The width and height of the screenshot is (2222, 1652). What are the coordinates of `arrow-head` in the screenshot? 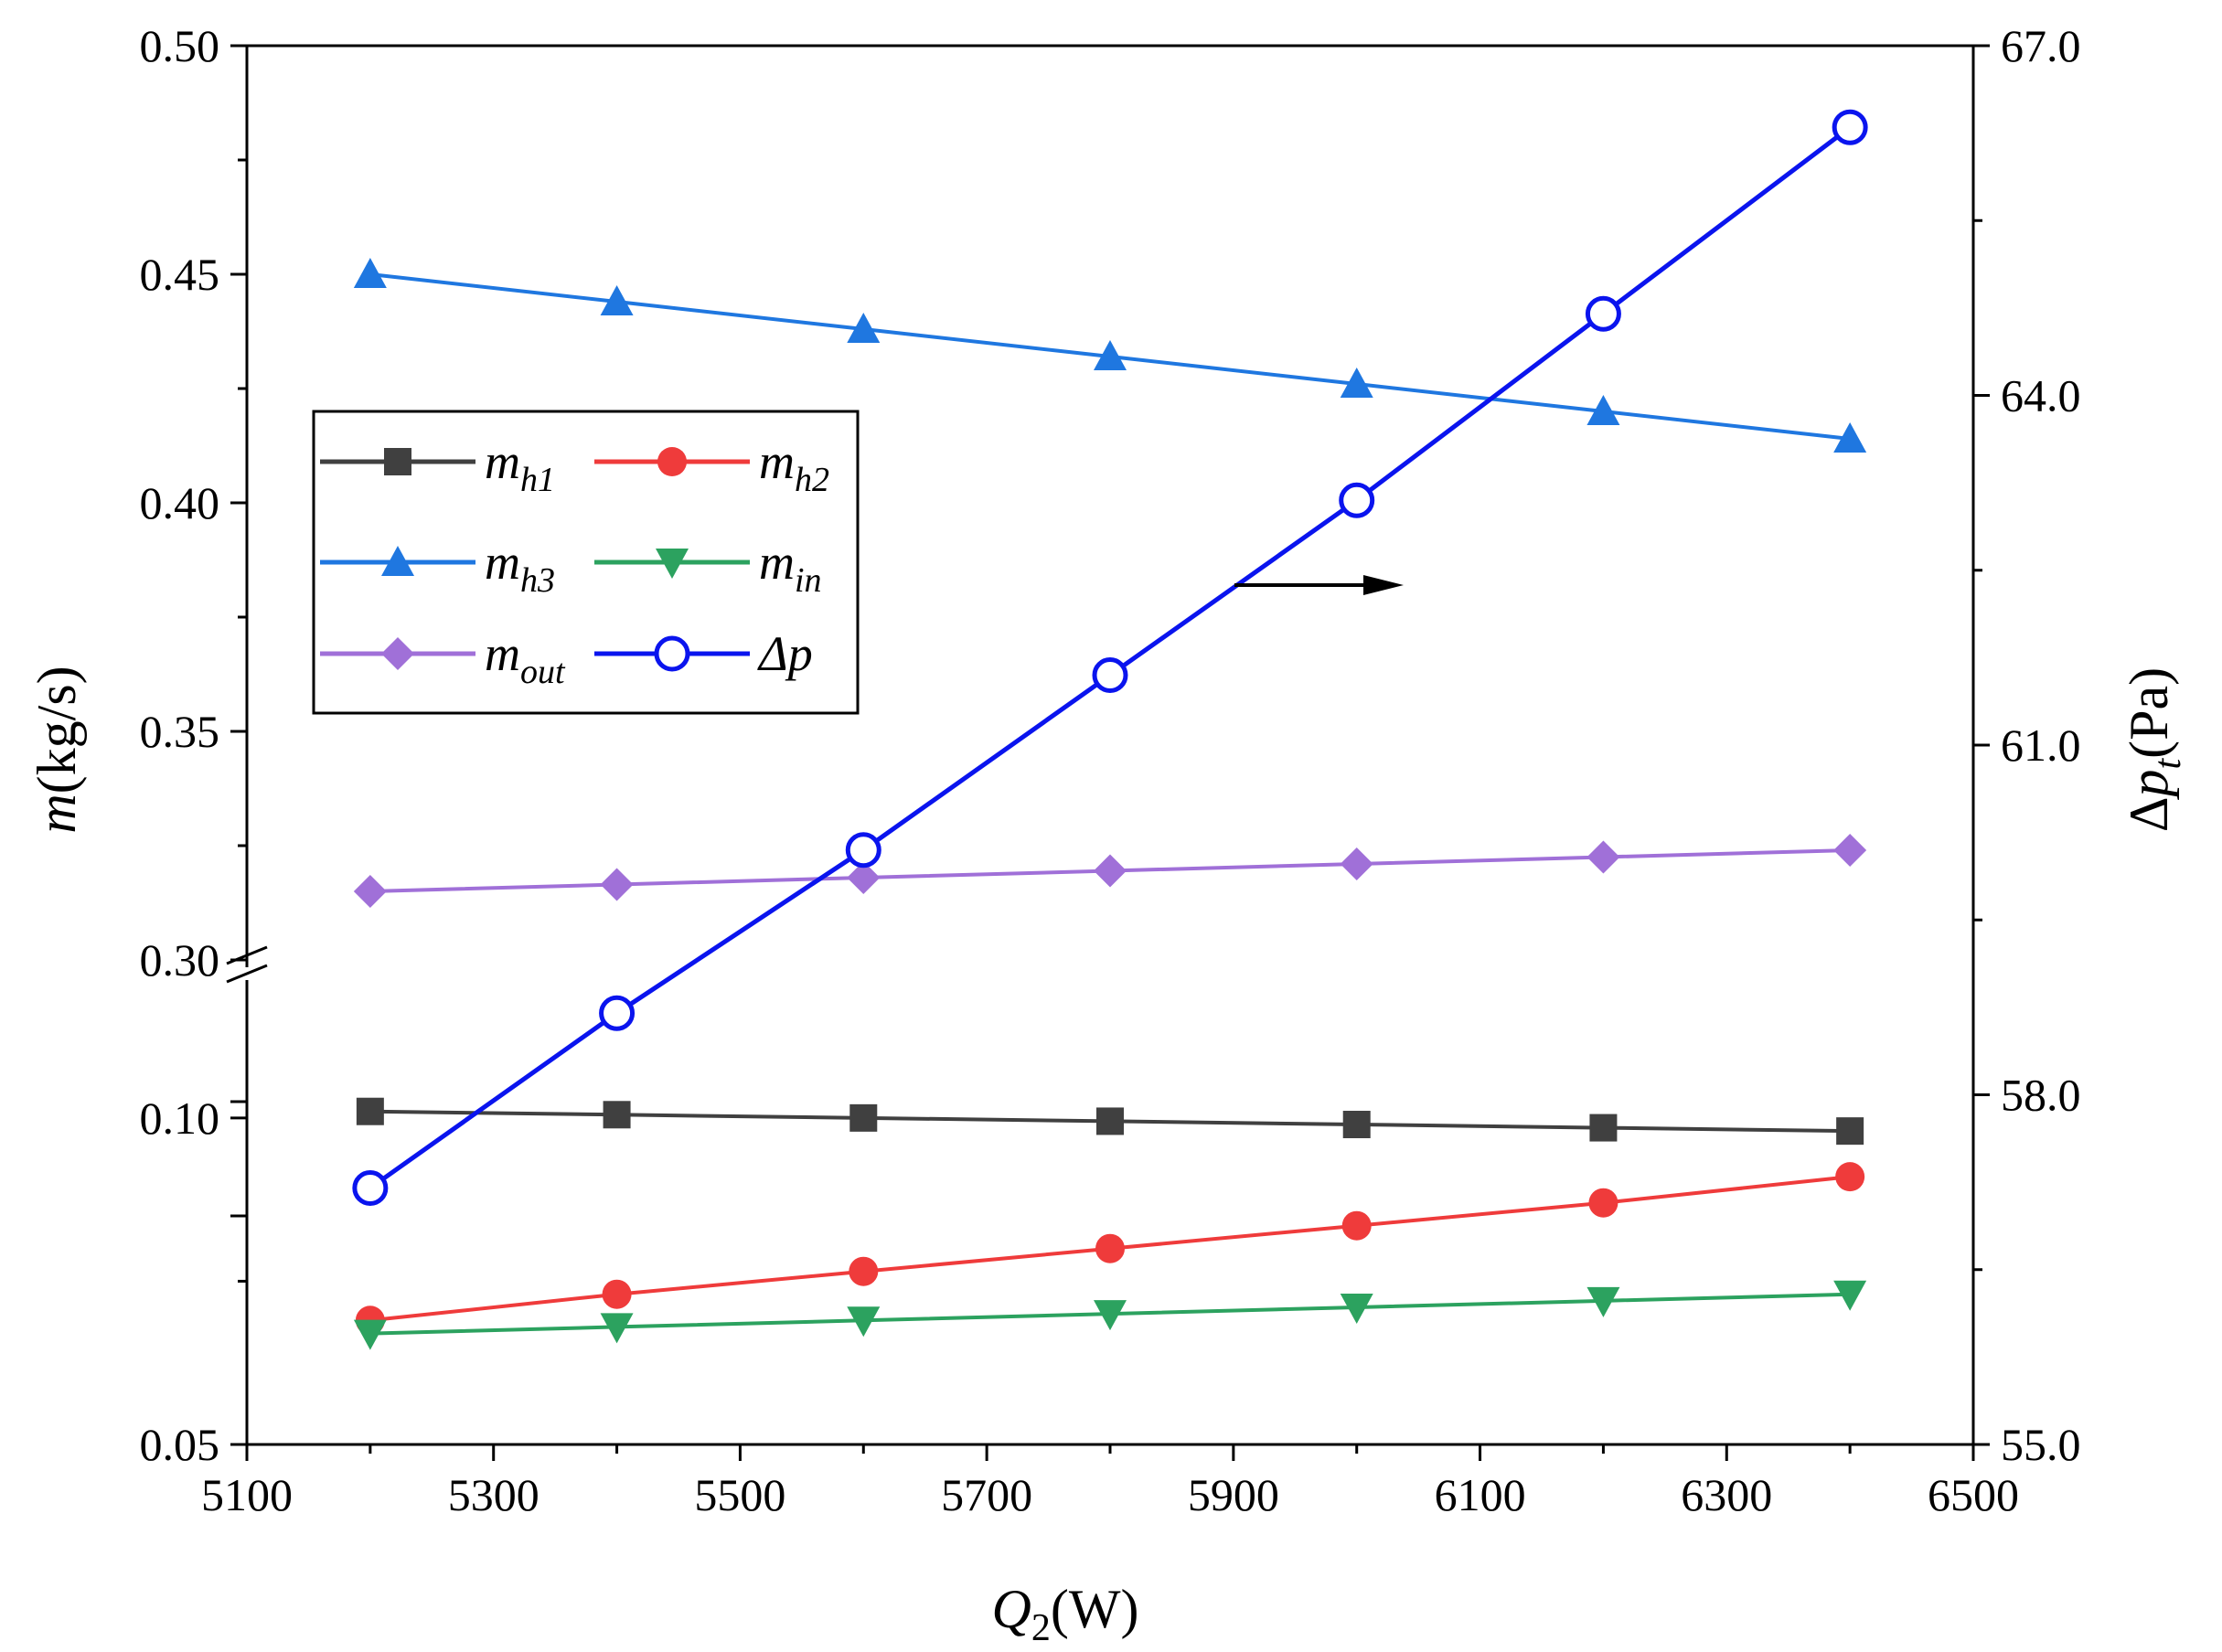 It's located at (1383, 585).